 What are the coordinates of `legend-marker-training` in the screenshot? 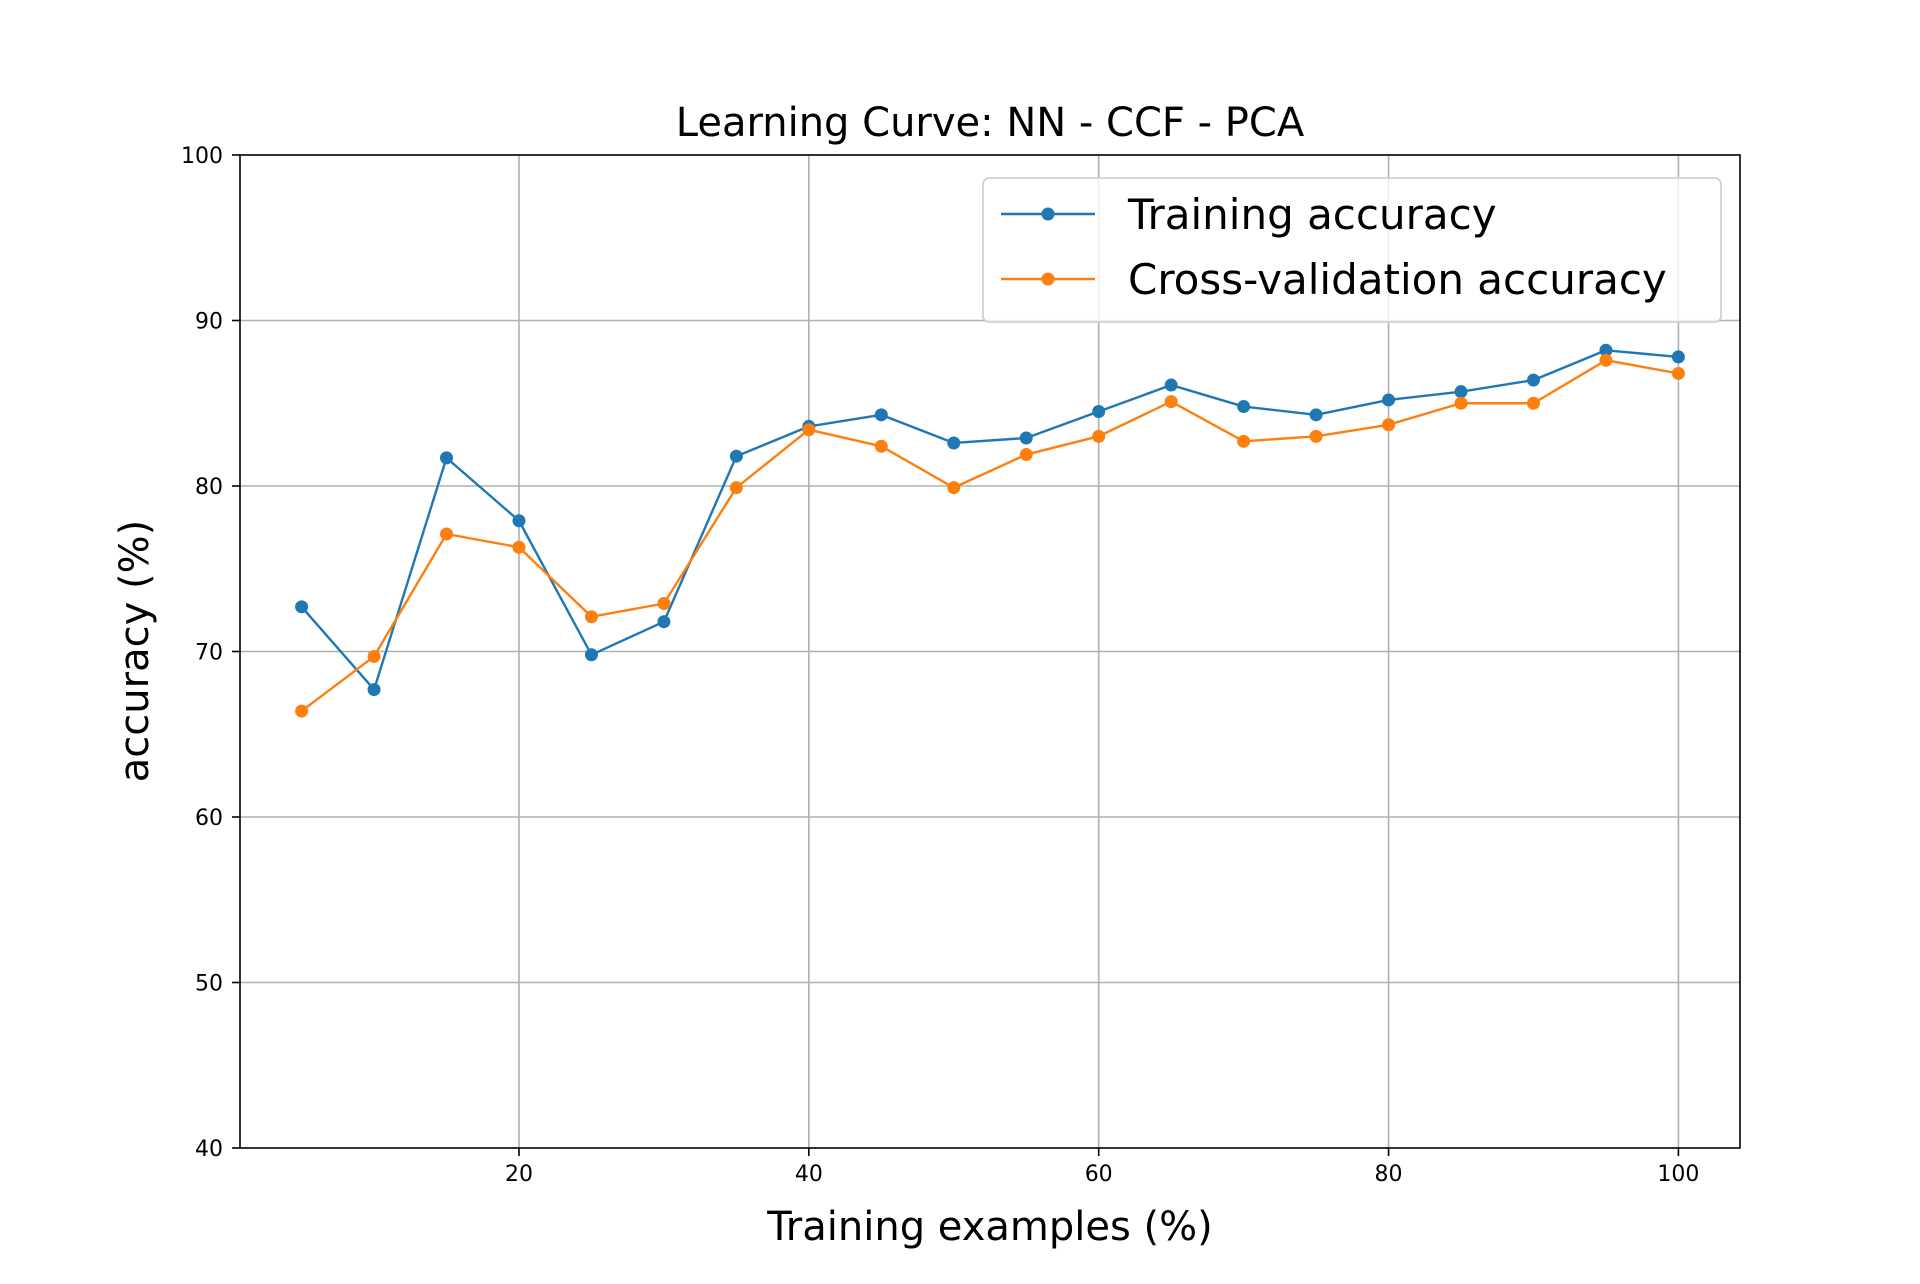 It's located at (1048, 214).